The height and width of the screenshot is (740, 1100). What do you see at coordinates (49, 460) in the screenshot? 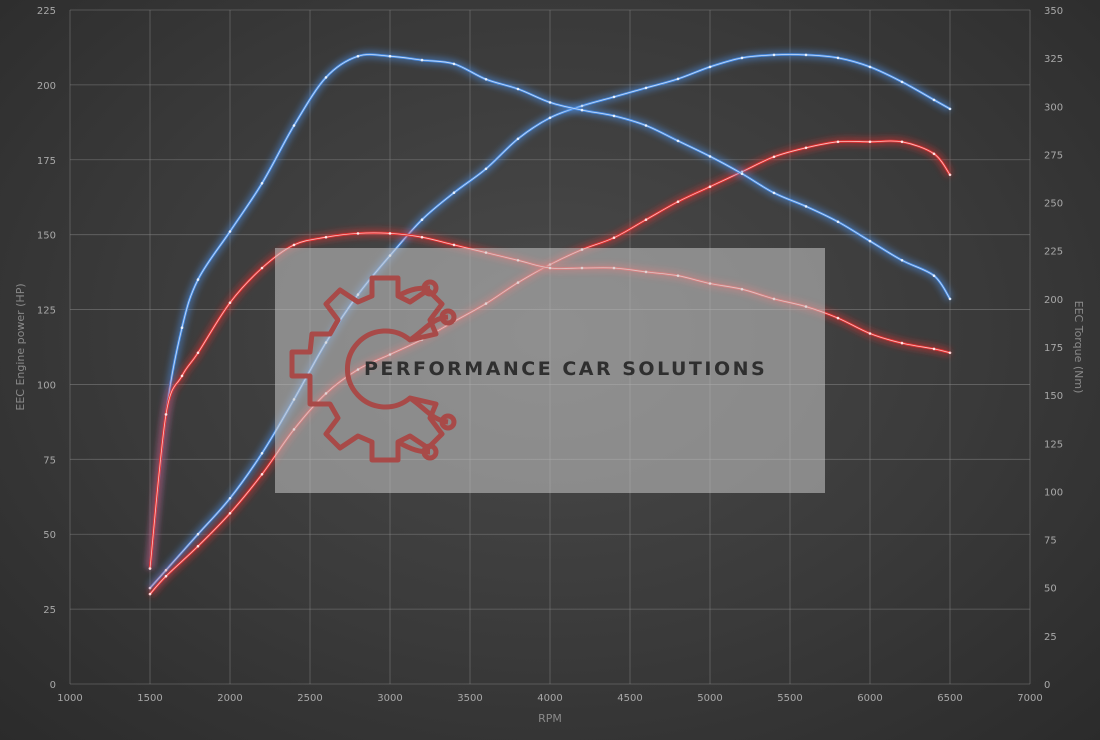
I see `y-left-tick-label: 75` at bounding box center [49, 460].